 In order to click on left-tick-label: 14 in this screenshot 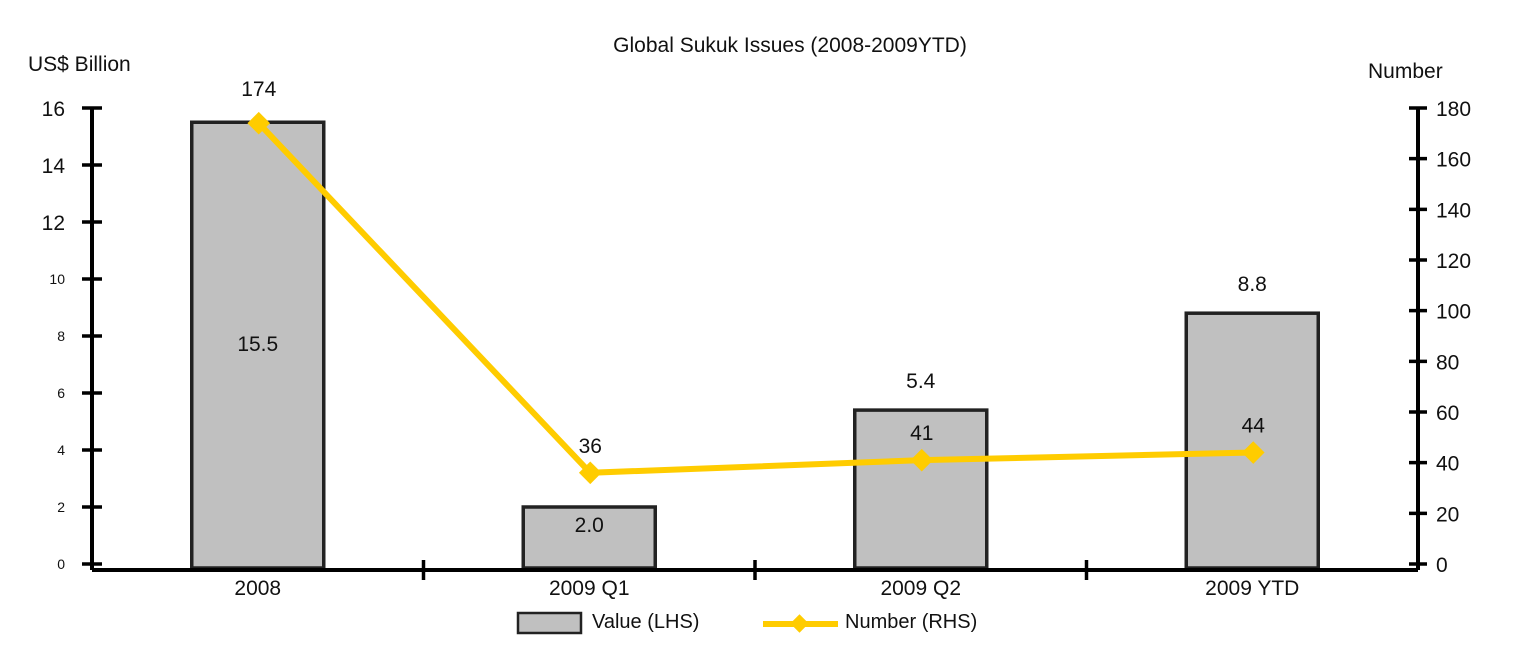, I will do `click(54, 166)`.